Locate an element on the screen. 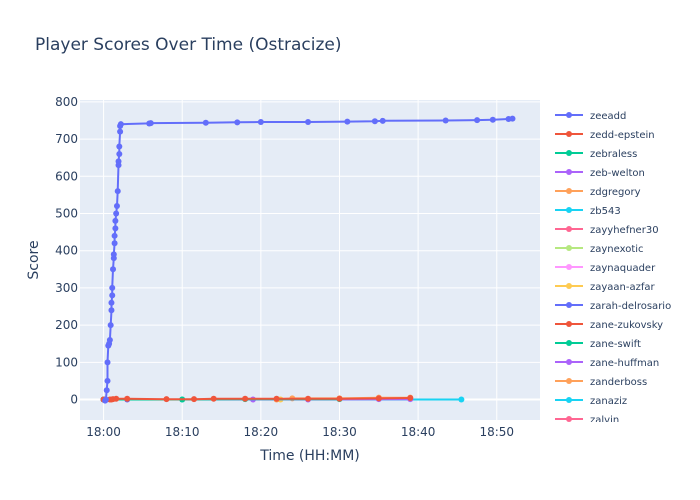 The image size is (700, 500). legend-label: zane-swift is located at coordinates (615, 344).